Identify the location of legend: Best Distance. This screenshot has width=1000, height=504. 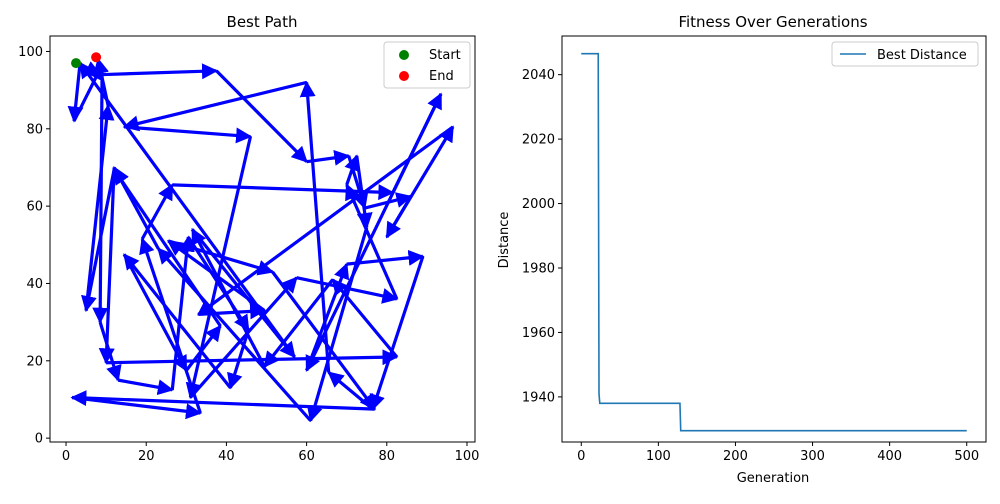
(905, 54).